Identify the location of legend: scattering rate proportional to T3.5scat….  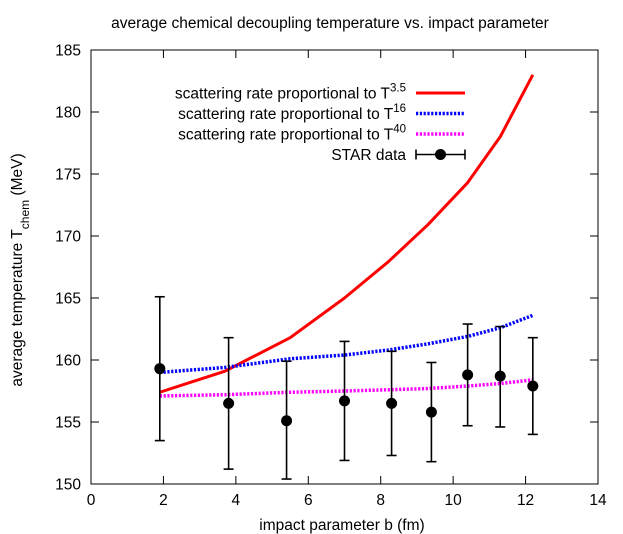
(320, 123).